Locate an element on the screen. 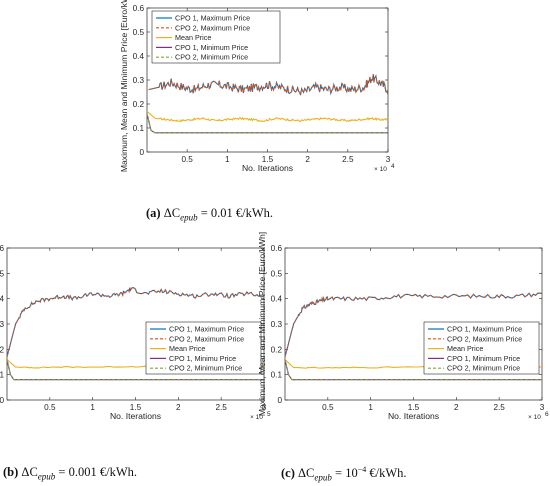 Image resolution: width=550 pixels, height=486 pixels. caption-a: (a) ΔCepub = 0.01 €/kWh. is located at coordinates (210, 214).